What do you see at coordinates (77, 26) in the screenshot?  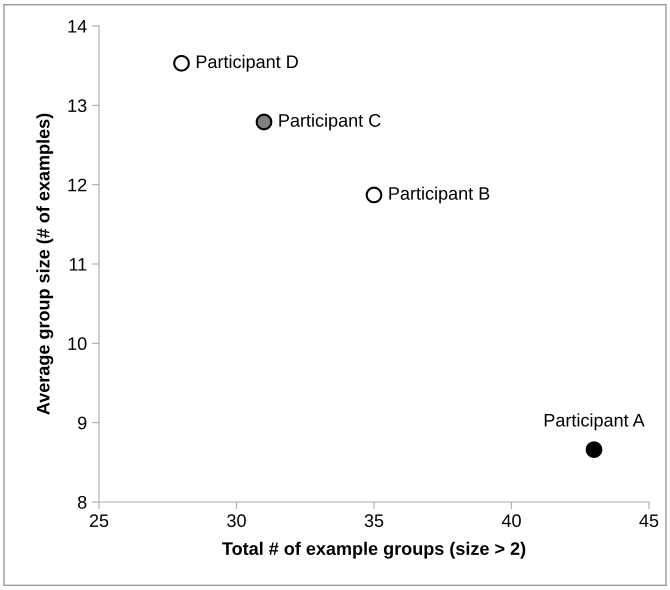 I see `y-tick-label: 14` at bounding box center [77, 26].